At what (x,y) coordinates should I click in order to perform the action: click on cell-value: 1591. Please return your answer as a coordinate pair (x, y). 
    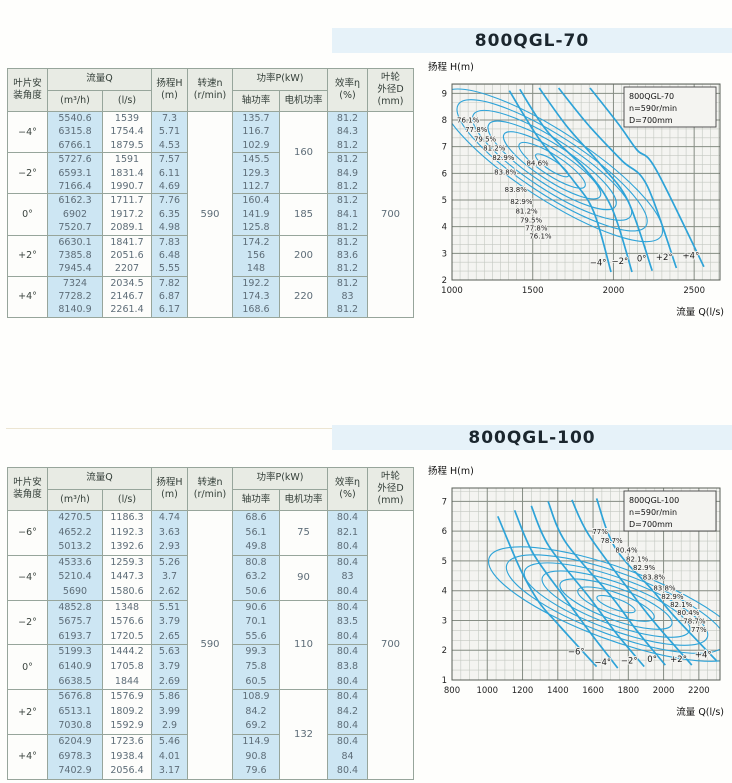
    Looking at the image, I should click on (127, 160).